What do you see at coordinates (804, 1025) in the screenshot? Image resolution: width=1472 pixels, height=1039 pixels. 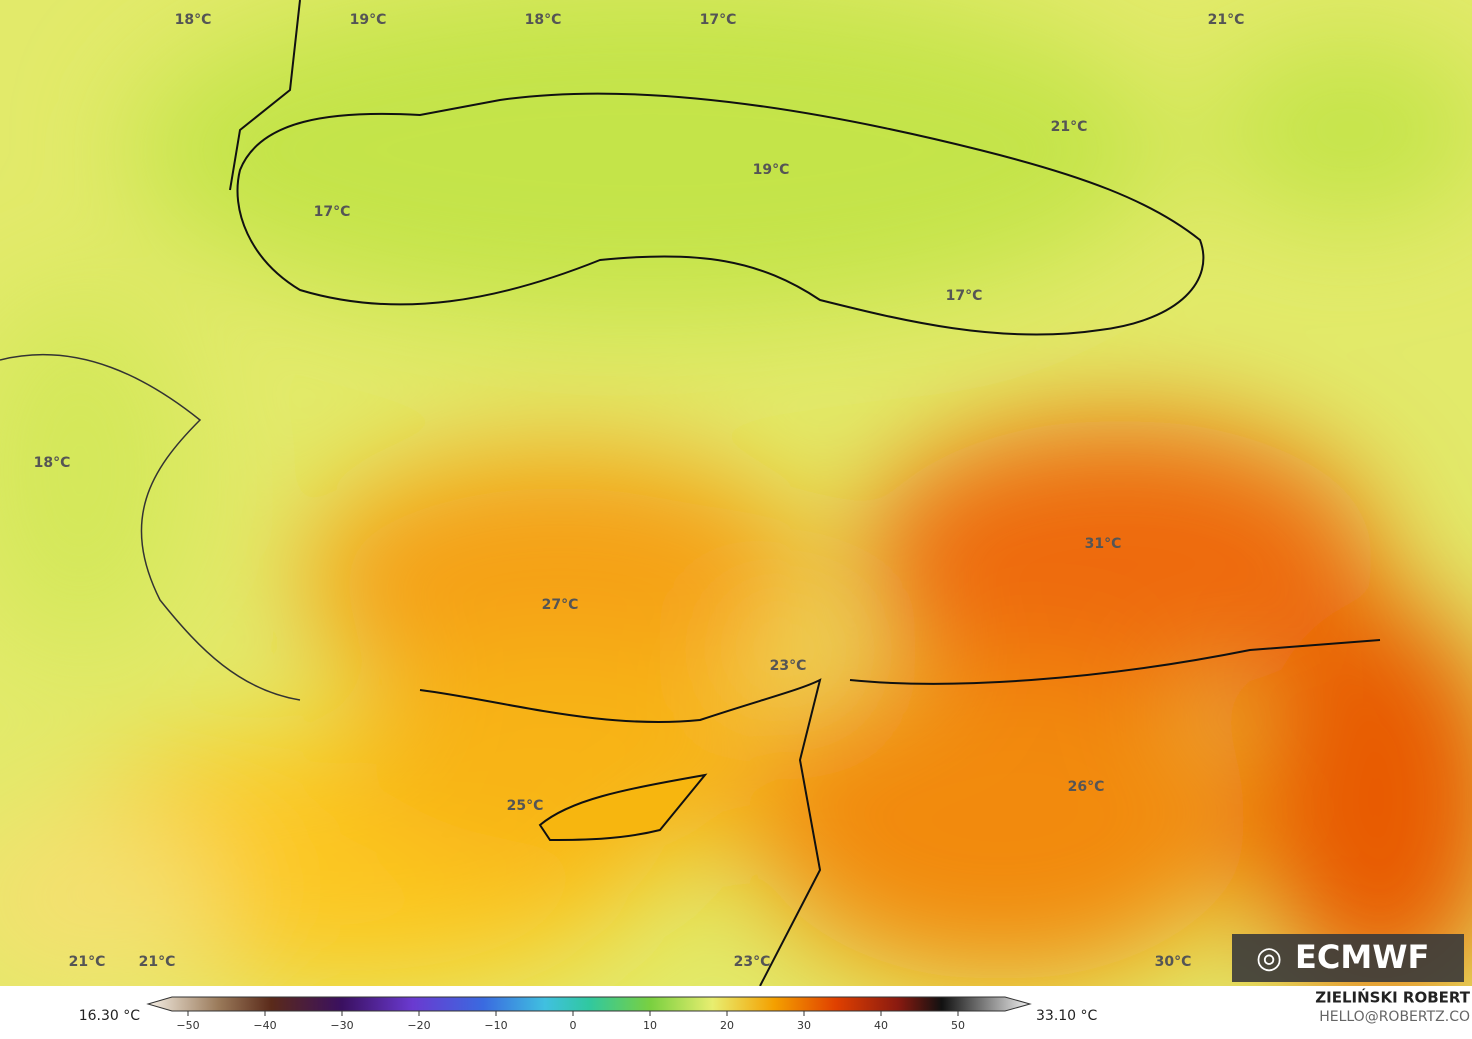 I see `colorbar-tick-label: 30` at bounding box center [804, 1025].